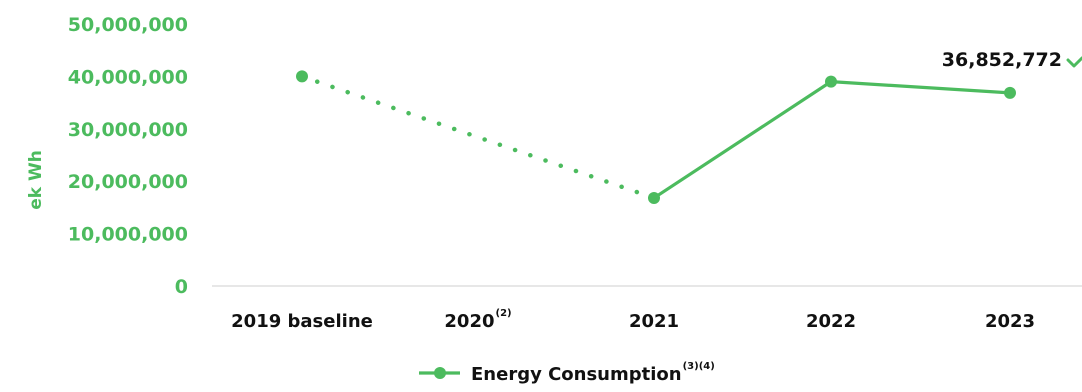 The image size is (1082, 392). I want to click on x-axis-ticks: 2019 baseline 2020(2) 2021 2022 2023, so click(633, 320).